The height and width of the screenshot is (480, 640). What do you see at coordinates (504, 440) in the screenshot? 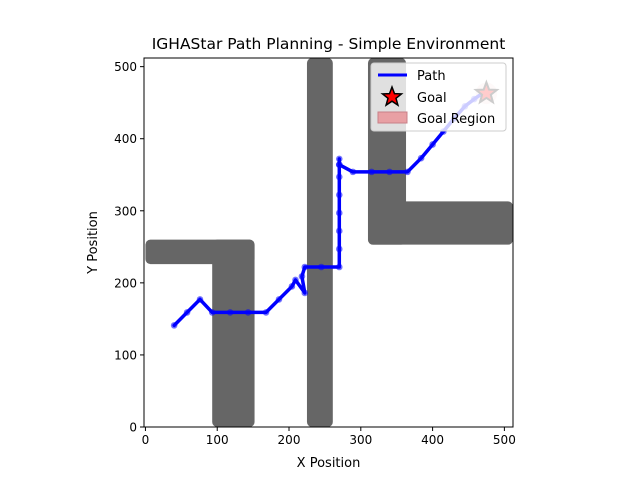
I see `x-tick-label-500: 500` at bounding box center [504, 440].